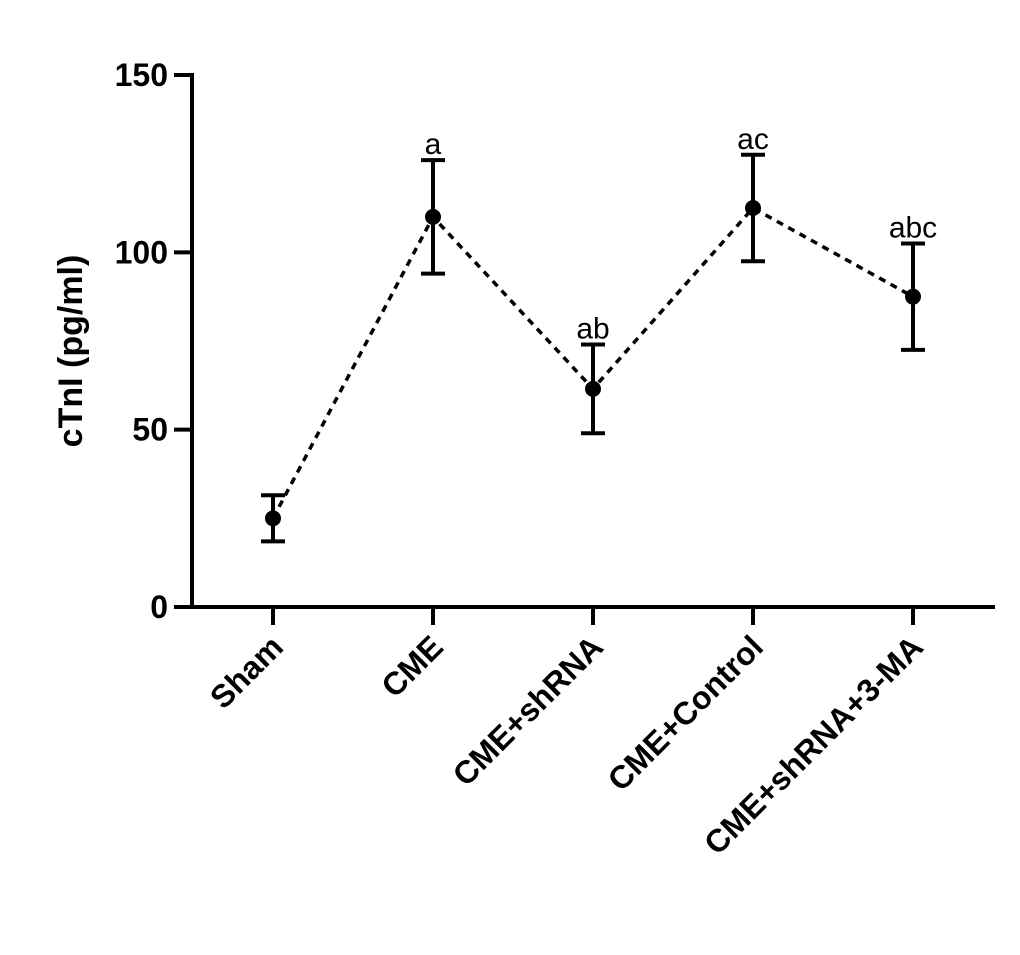  I want to click on category-label: Sham, so click(246, 671).